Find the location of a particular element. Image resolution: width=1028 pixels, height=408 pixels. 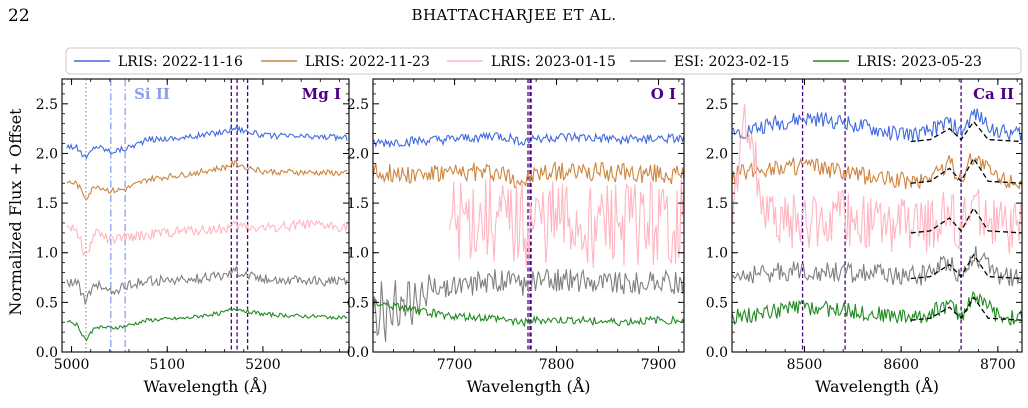

y-axis-label: Normalized Flux + Offset is located at coordinates (15, 212).